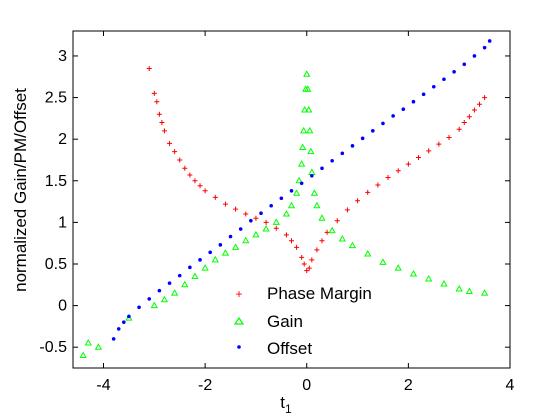  Describe the element at coordinates (238, 294) in the screenshot. I see `legend-marker-phase-margin: +` at that location.